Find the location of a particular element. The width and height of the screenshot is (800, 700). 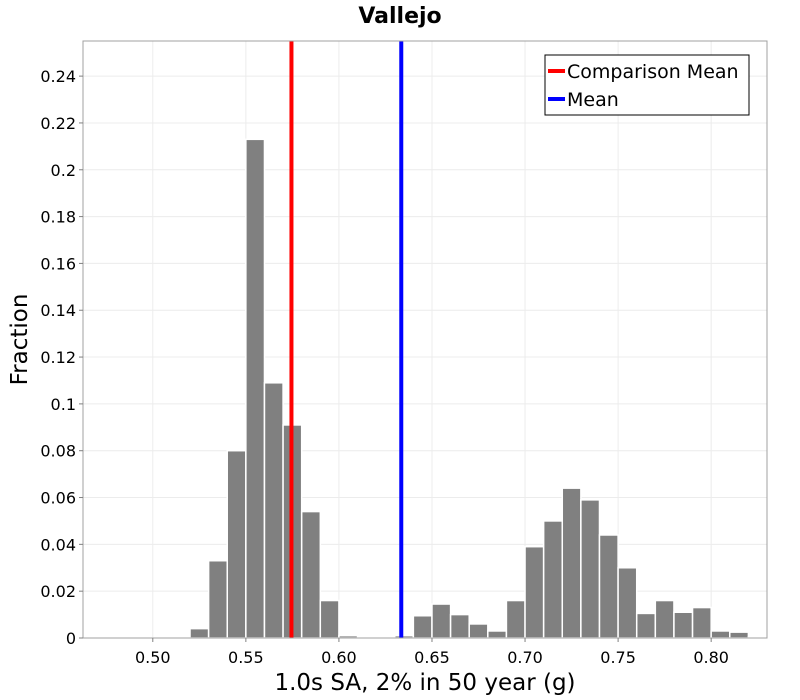

y-axis-label: Fraction is located at coordinates (20, 340).